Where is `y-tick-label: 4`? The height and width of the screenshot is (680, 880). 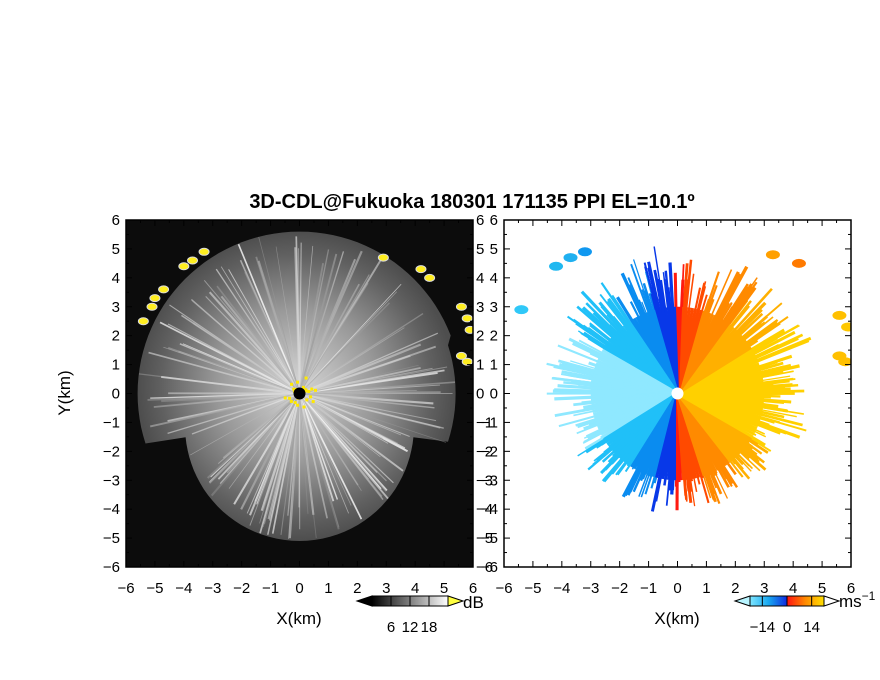
y-tick-label: 4 is located at coordinates (494, 278).